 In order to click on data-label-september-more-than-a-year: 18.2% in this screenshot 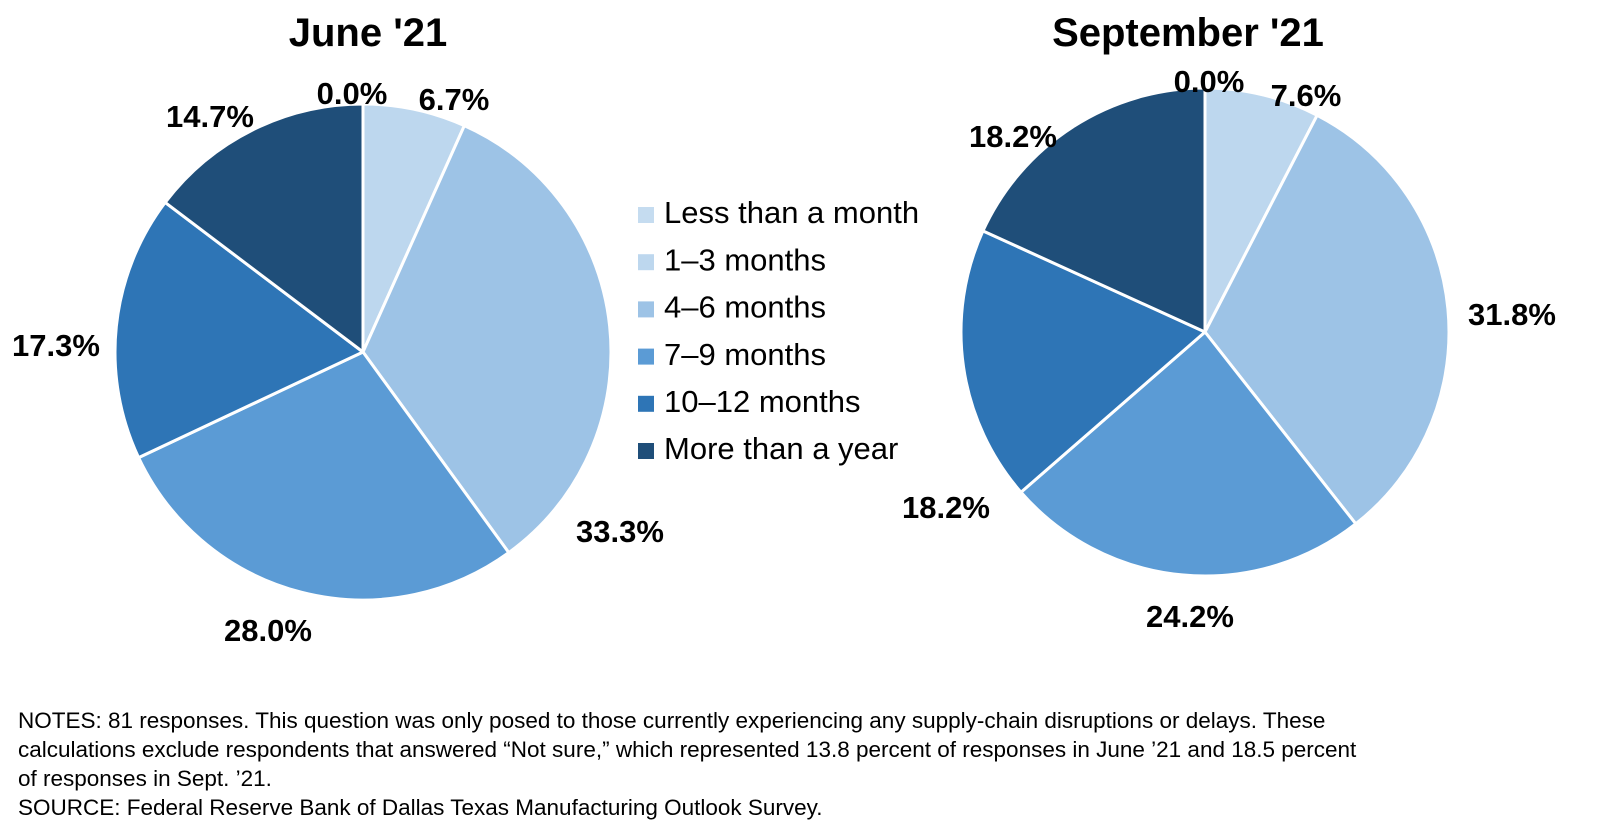, I will do `click(1013, 136)`.